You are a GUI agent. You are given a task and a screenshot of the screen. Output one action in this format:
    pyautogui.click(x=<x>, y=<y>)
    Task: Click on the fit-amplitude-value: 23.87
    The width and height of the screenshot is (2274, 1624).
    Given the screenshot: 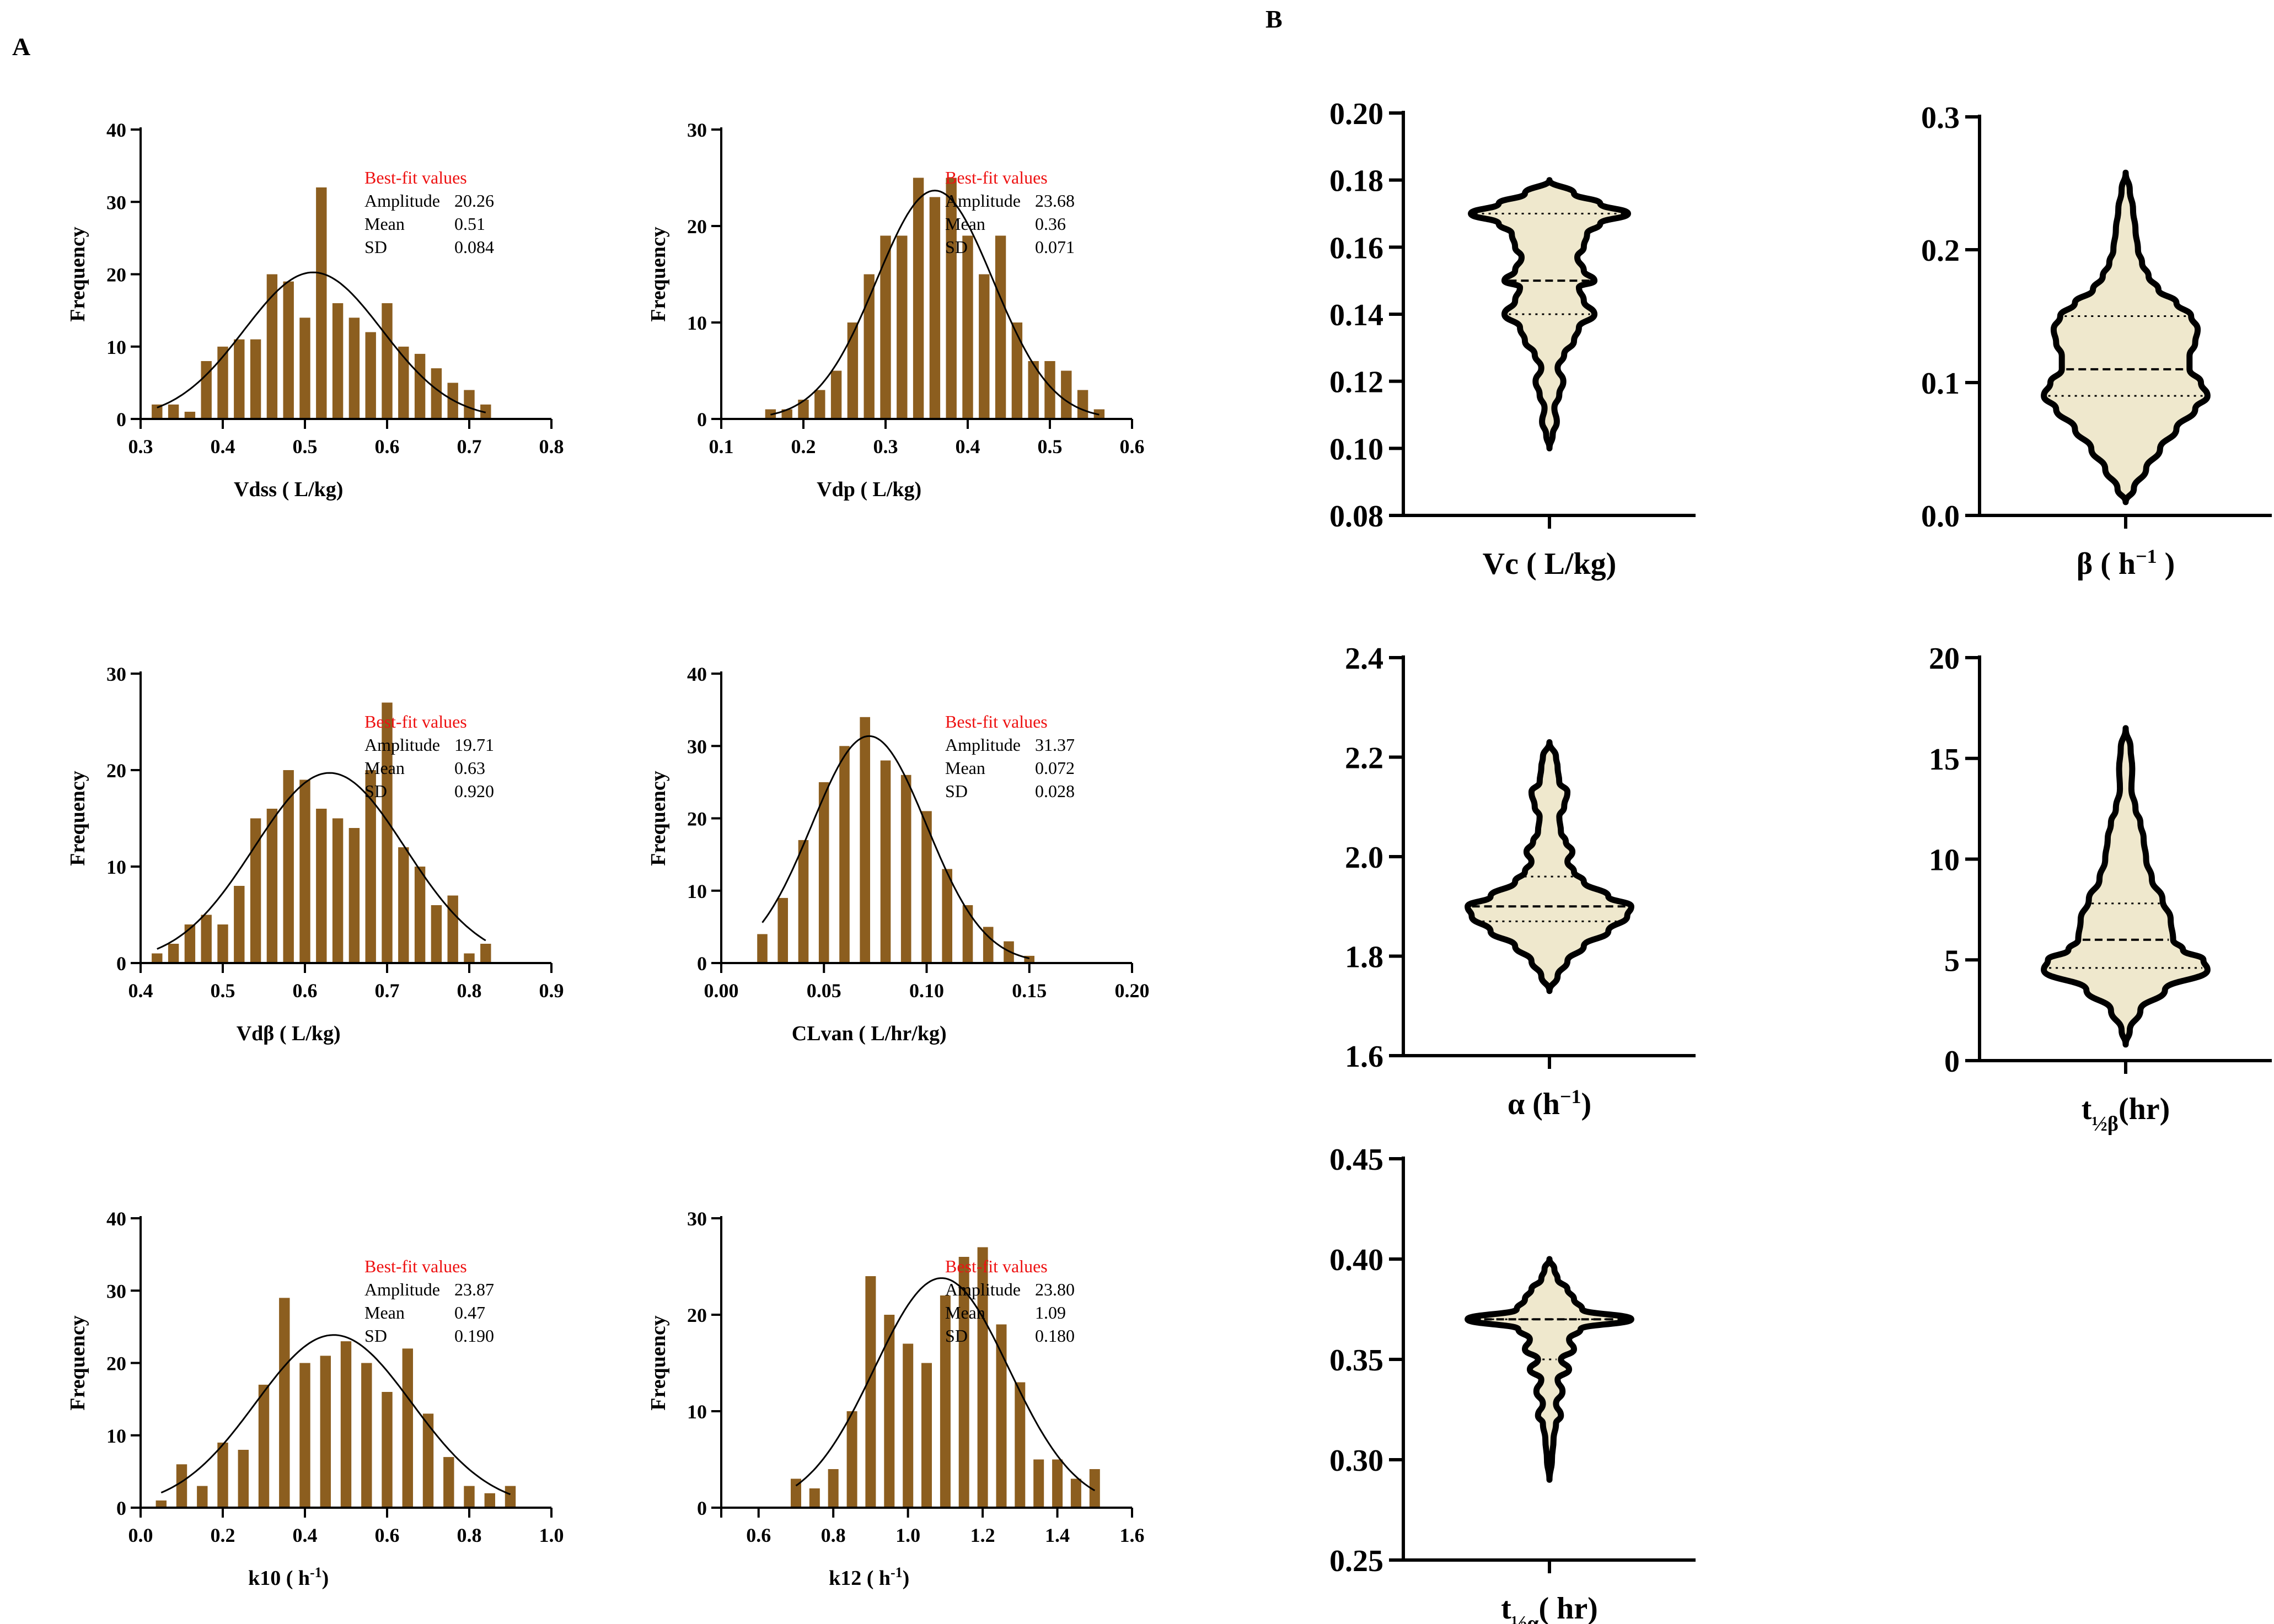 What is the action you would take?
    pyautogui.click(x=474, y=1289)
    